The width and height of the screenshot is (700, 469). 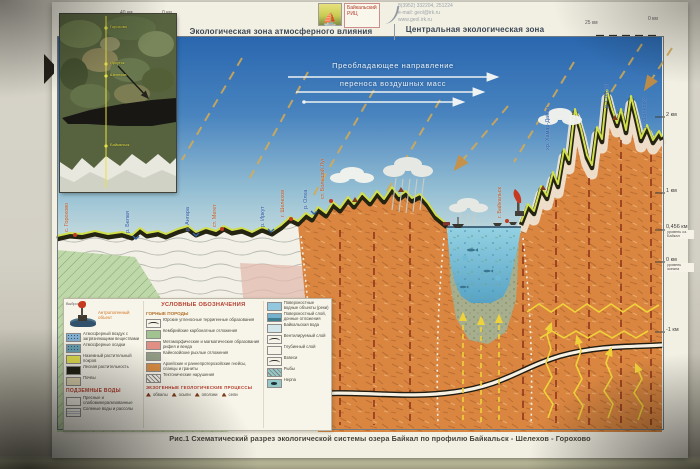 I want to click on exo-label: оползни, so click(x=209, y=394).